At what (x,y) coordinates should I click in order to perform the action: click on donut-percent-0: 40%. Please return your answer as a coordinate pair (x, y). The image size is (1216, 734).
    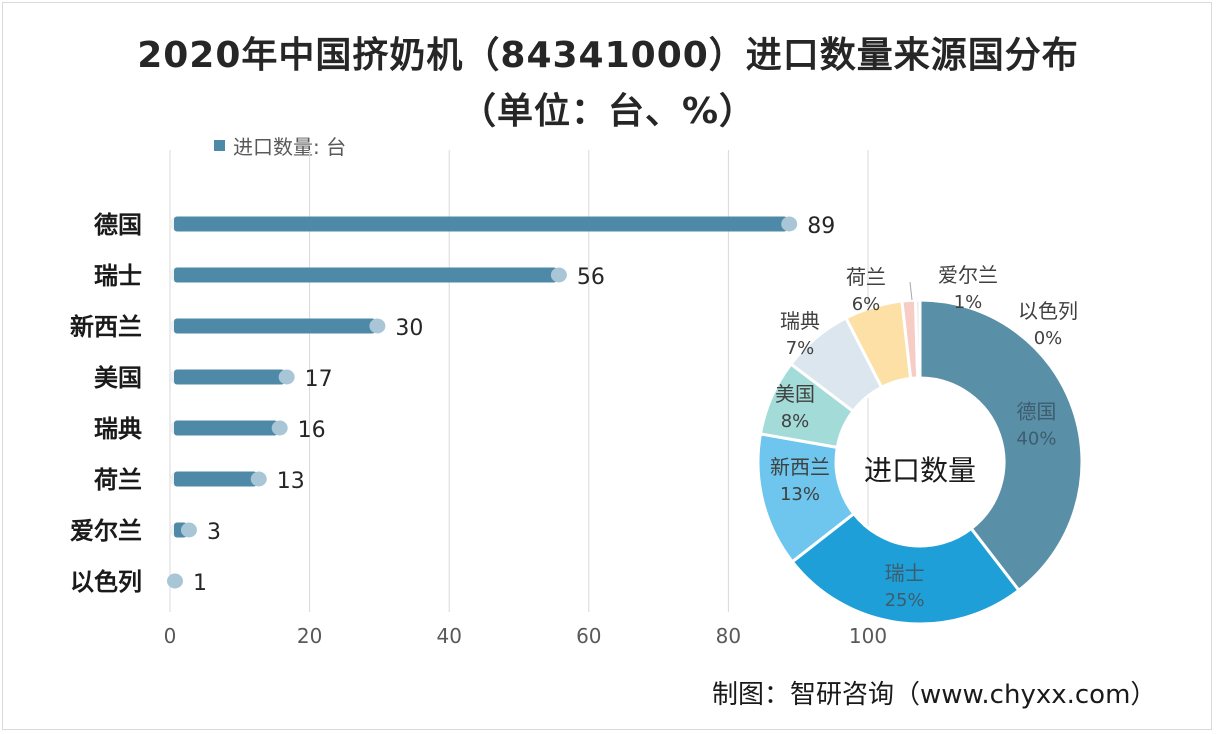
    Looking at the image, I should click on (1036, 438).